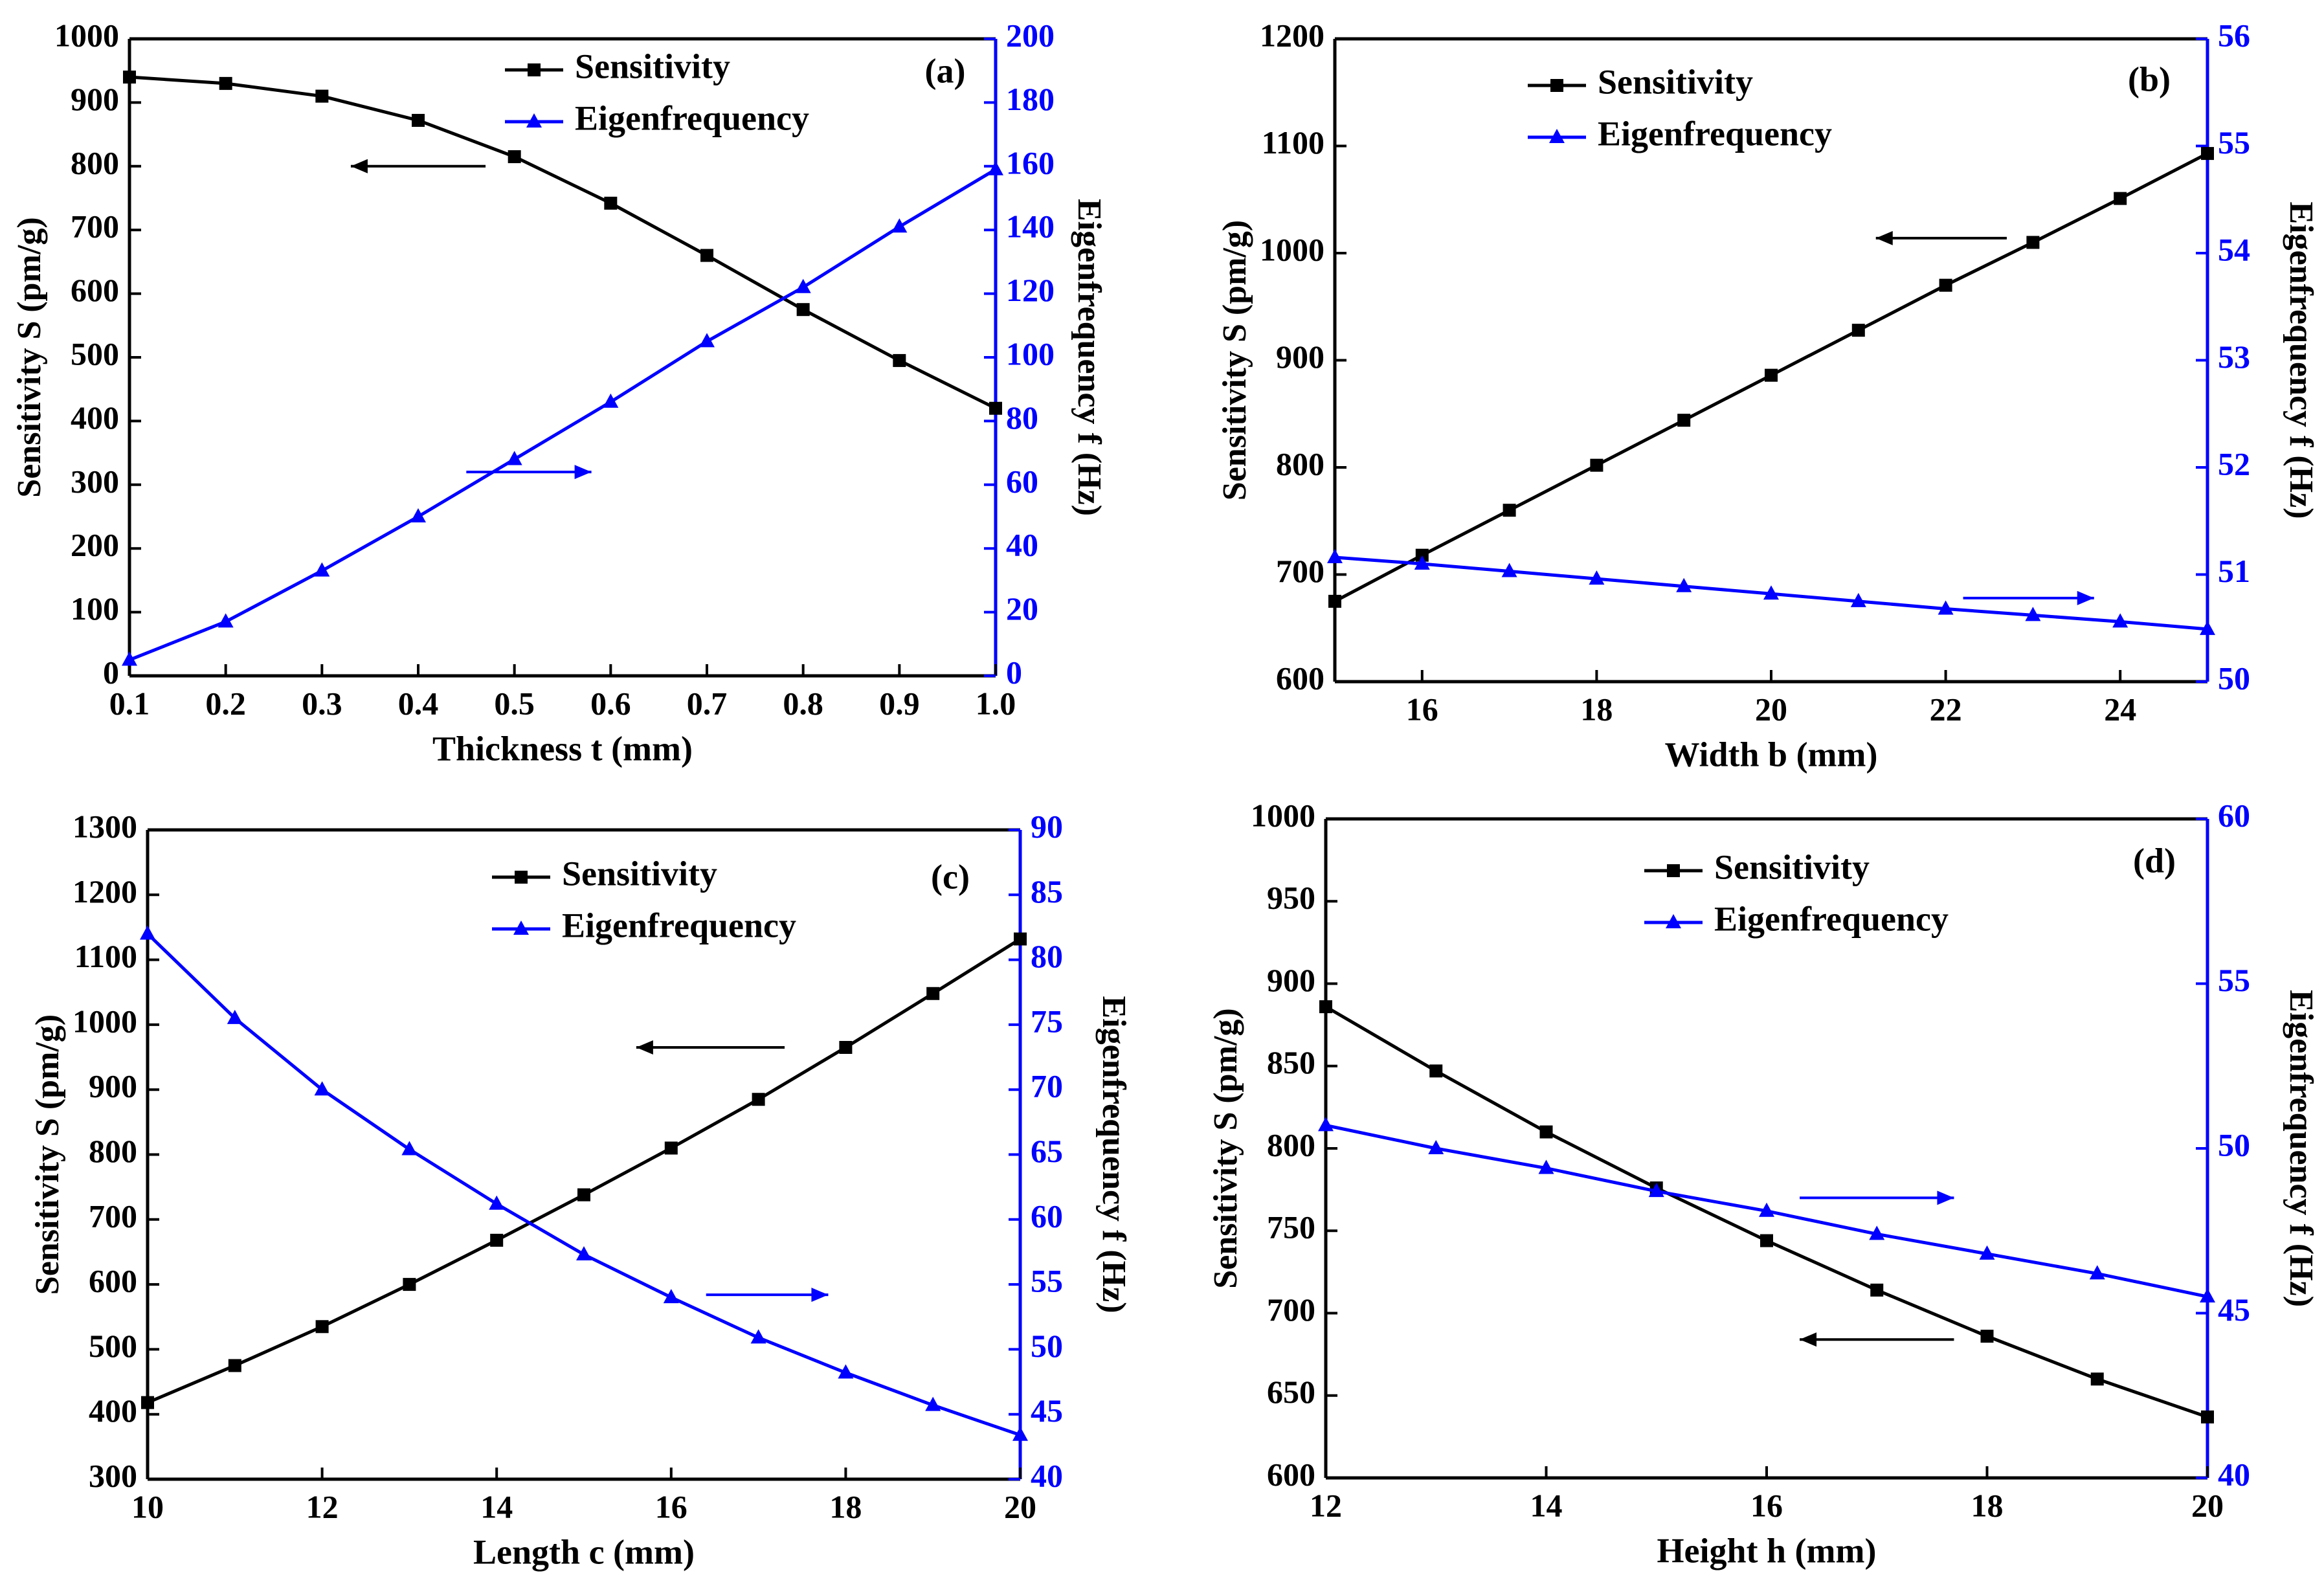 The height and width of the screenshot is (1575, 2324). Describe the element at coordinates (147, 1506) in the screenshot. I see `x-tick-label: 10` at that location.